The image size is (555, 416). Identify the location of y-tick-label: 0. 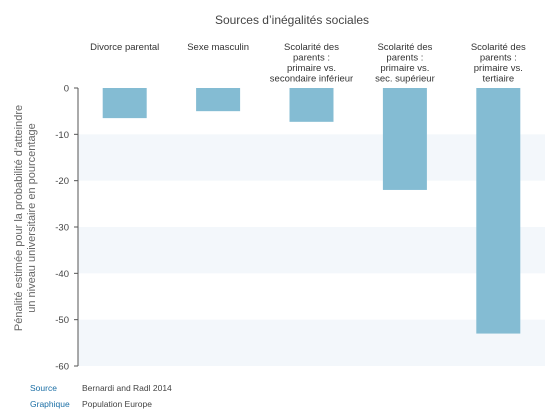
(66, 89).